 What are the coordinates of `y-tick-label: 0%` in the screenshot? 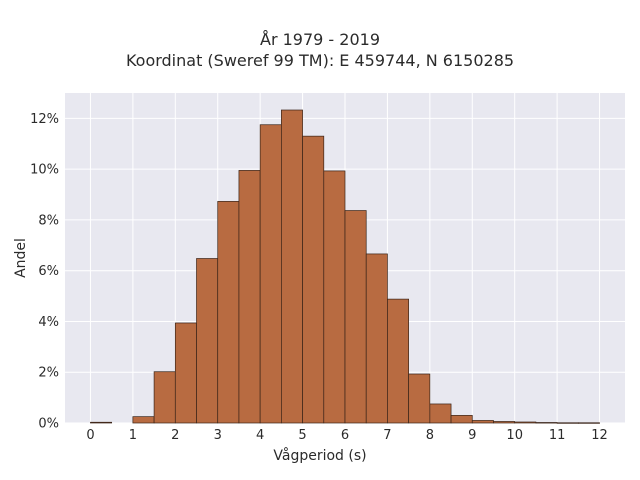 It's located at (48, 424).